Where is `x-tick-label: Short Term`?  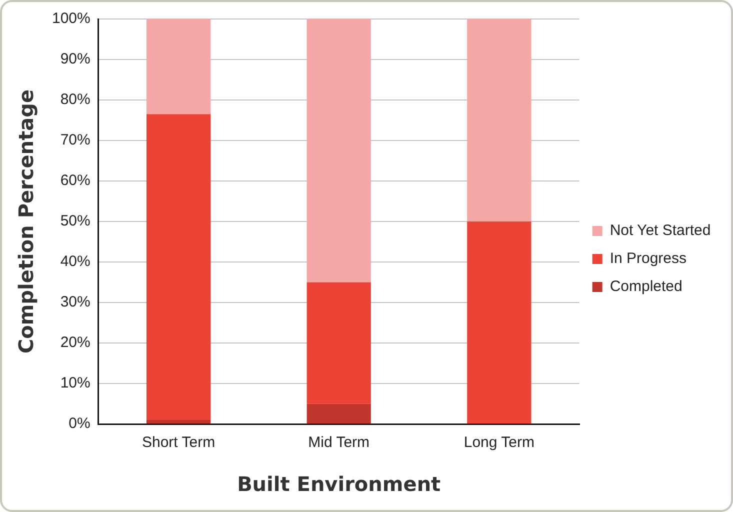 x-tick-label: Short Term is located at coordinates (179, 443).